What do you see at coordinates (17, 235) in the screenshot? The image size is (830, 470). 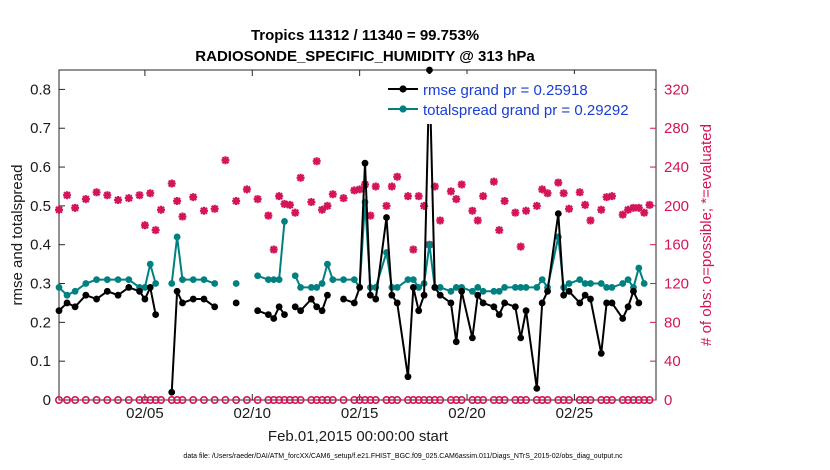 I see `y-axis-left-label: rmse and totalspread` at bounding box center [17, 235].